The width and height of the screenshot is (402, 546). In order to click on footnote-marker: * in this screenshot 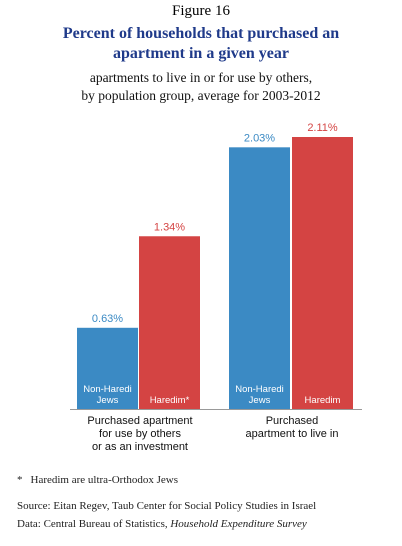, I will do `click(20, 480)`.